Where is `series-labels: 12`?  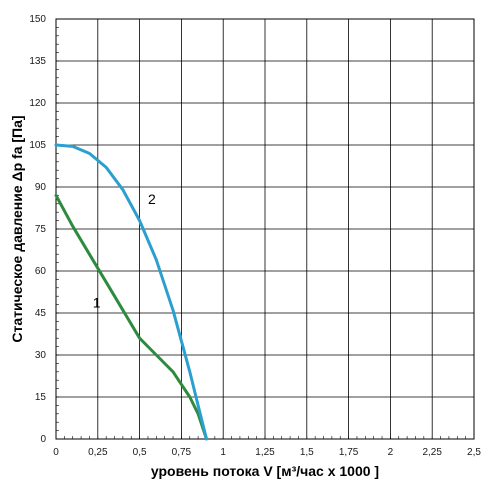 series-labels: 12 is located at coordinates (124, 251).